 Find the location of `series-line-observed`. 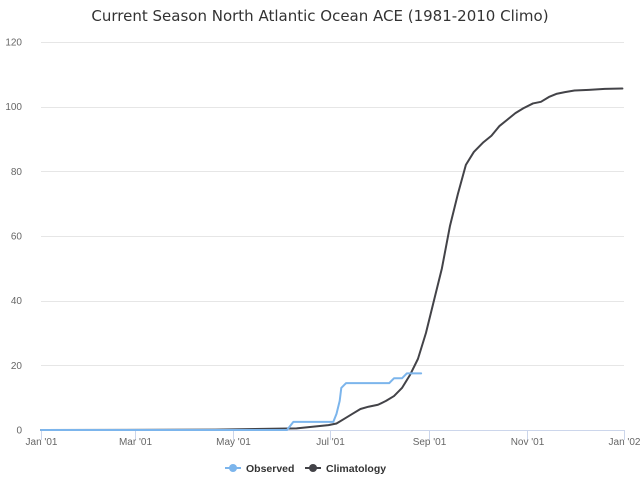

series-line-observed is located at coordinates (231, 401).